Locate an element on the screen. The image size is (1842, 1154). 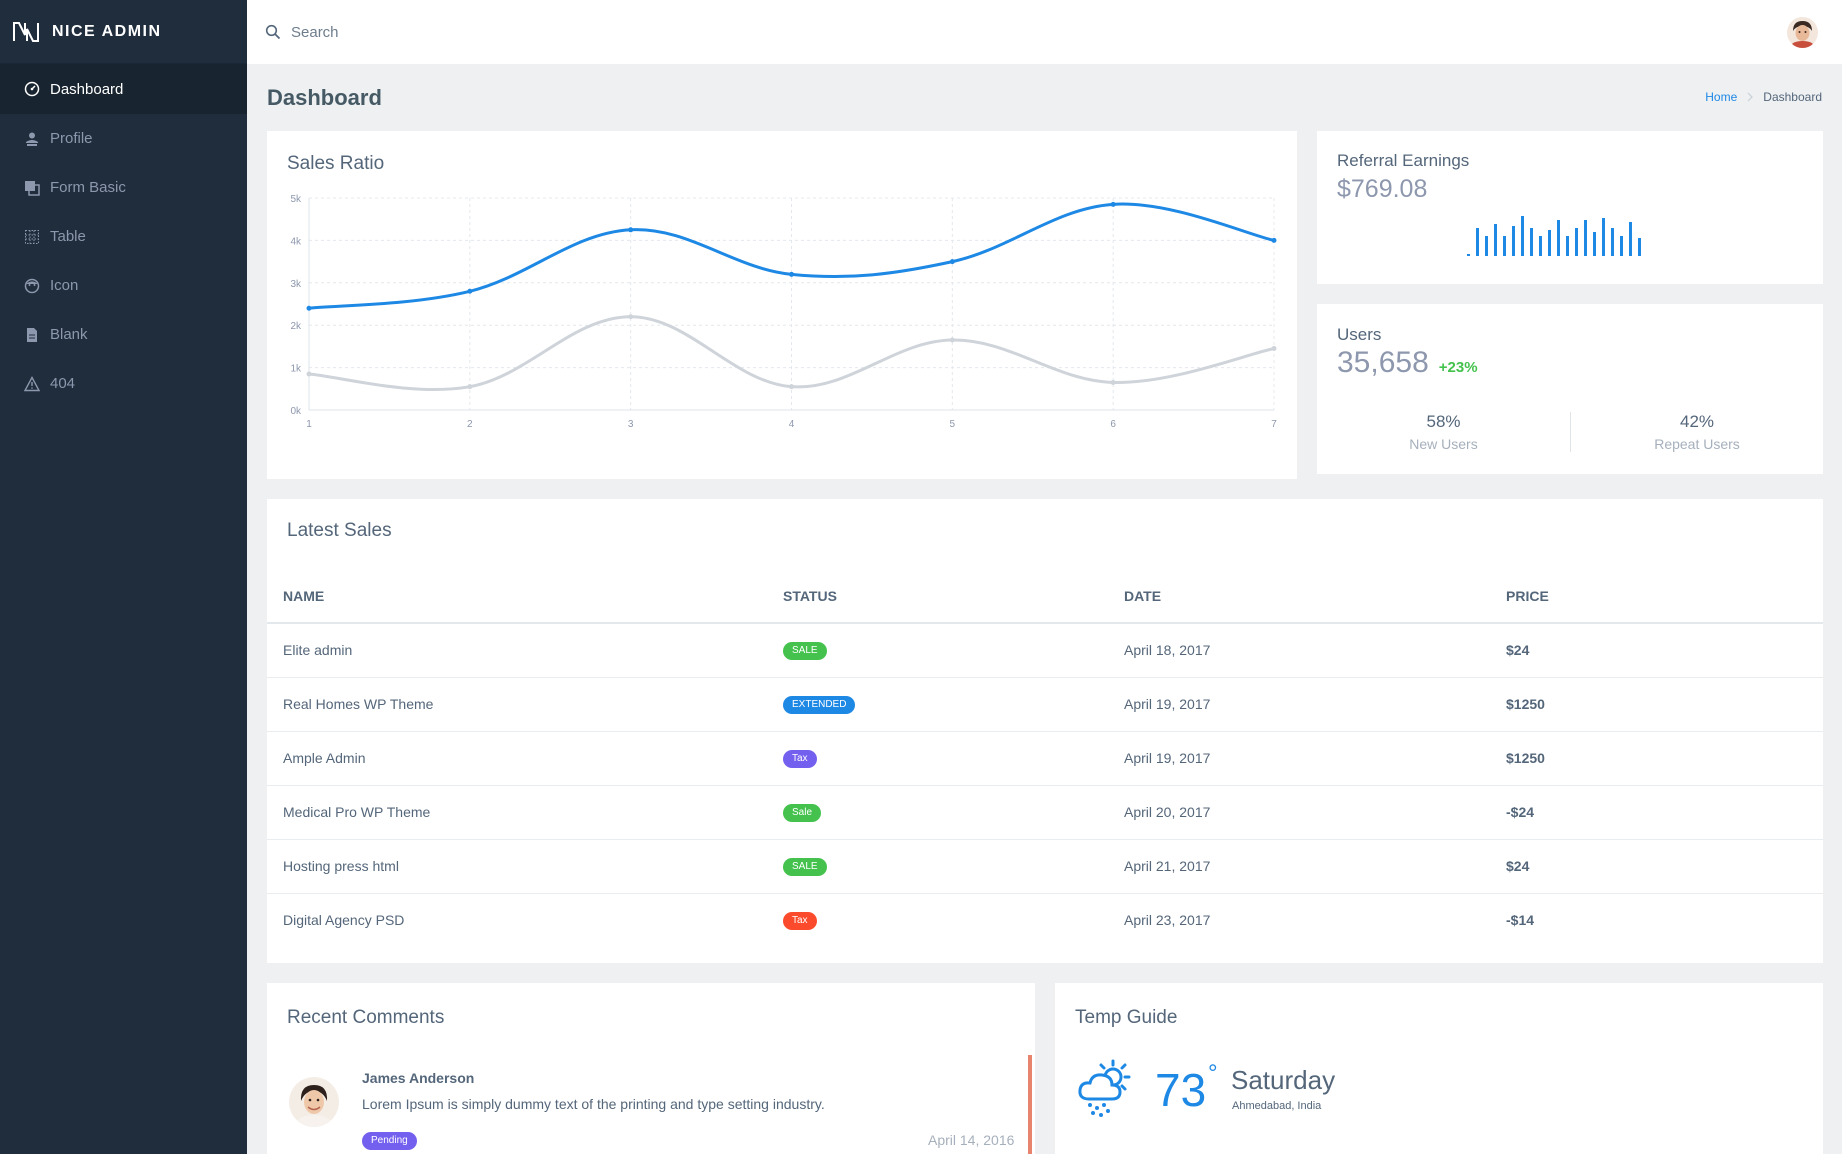
column-header-status: STATUS is located at coordinates (937, 596).